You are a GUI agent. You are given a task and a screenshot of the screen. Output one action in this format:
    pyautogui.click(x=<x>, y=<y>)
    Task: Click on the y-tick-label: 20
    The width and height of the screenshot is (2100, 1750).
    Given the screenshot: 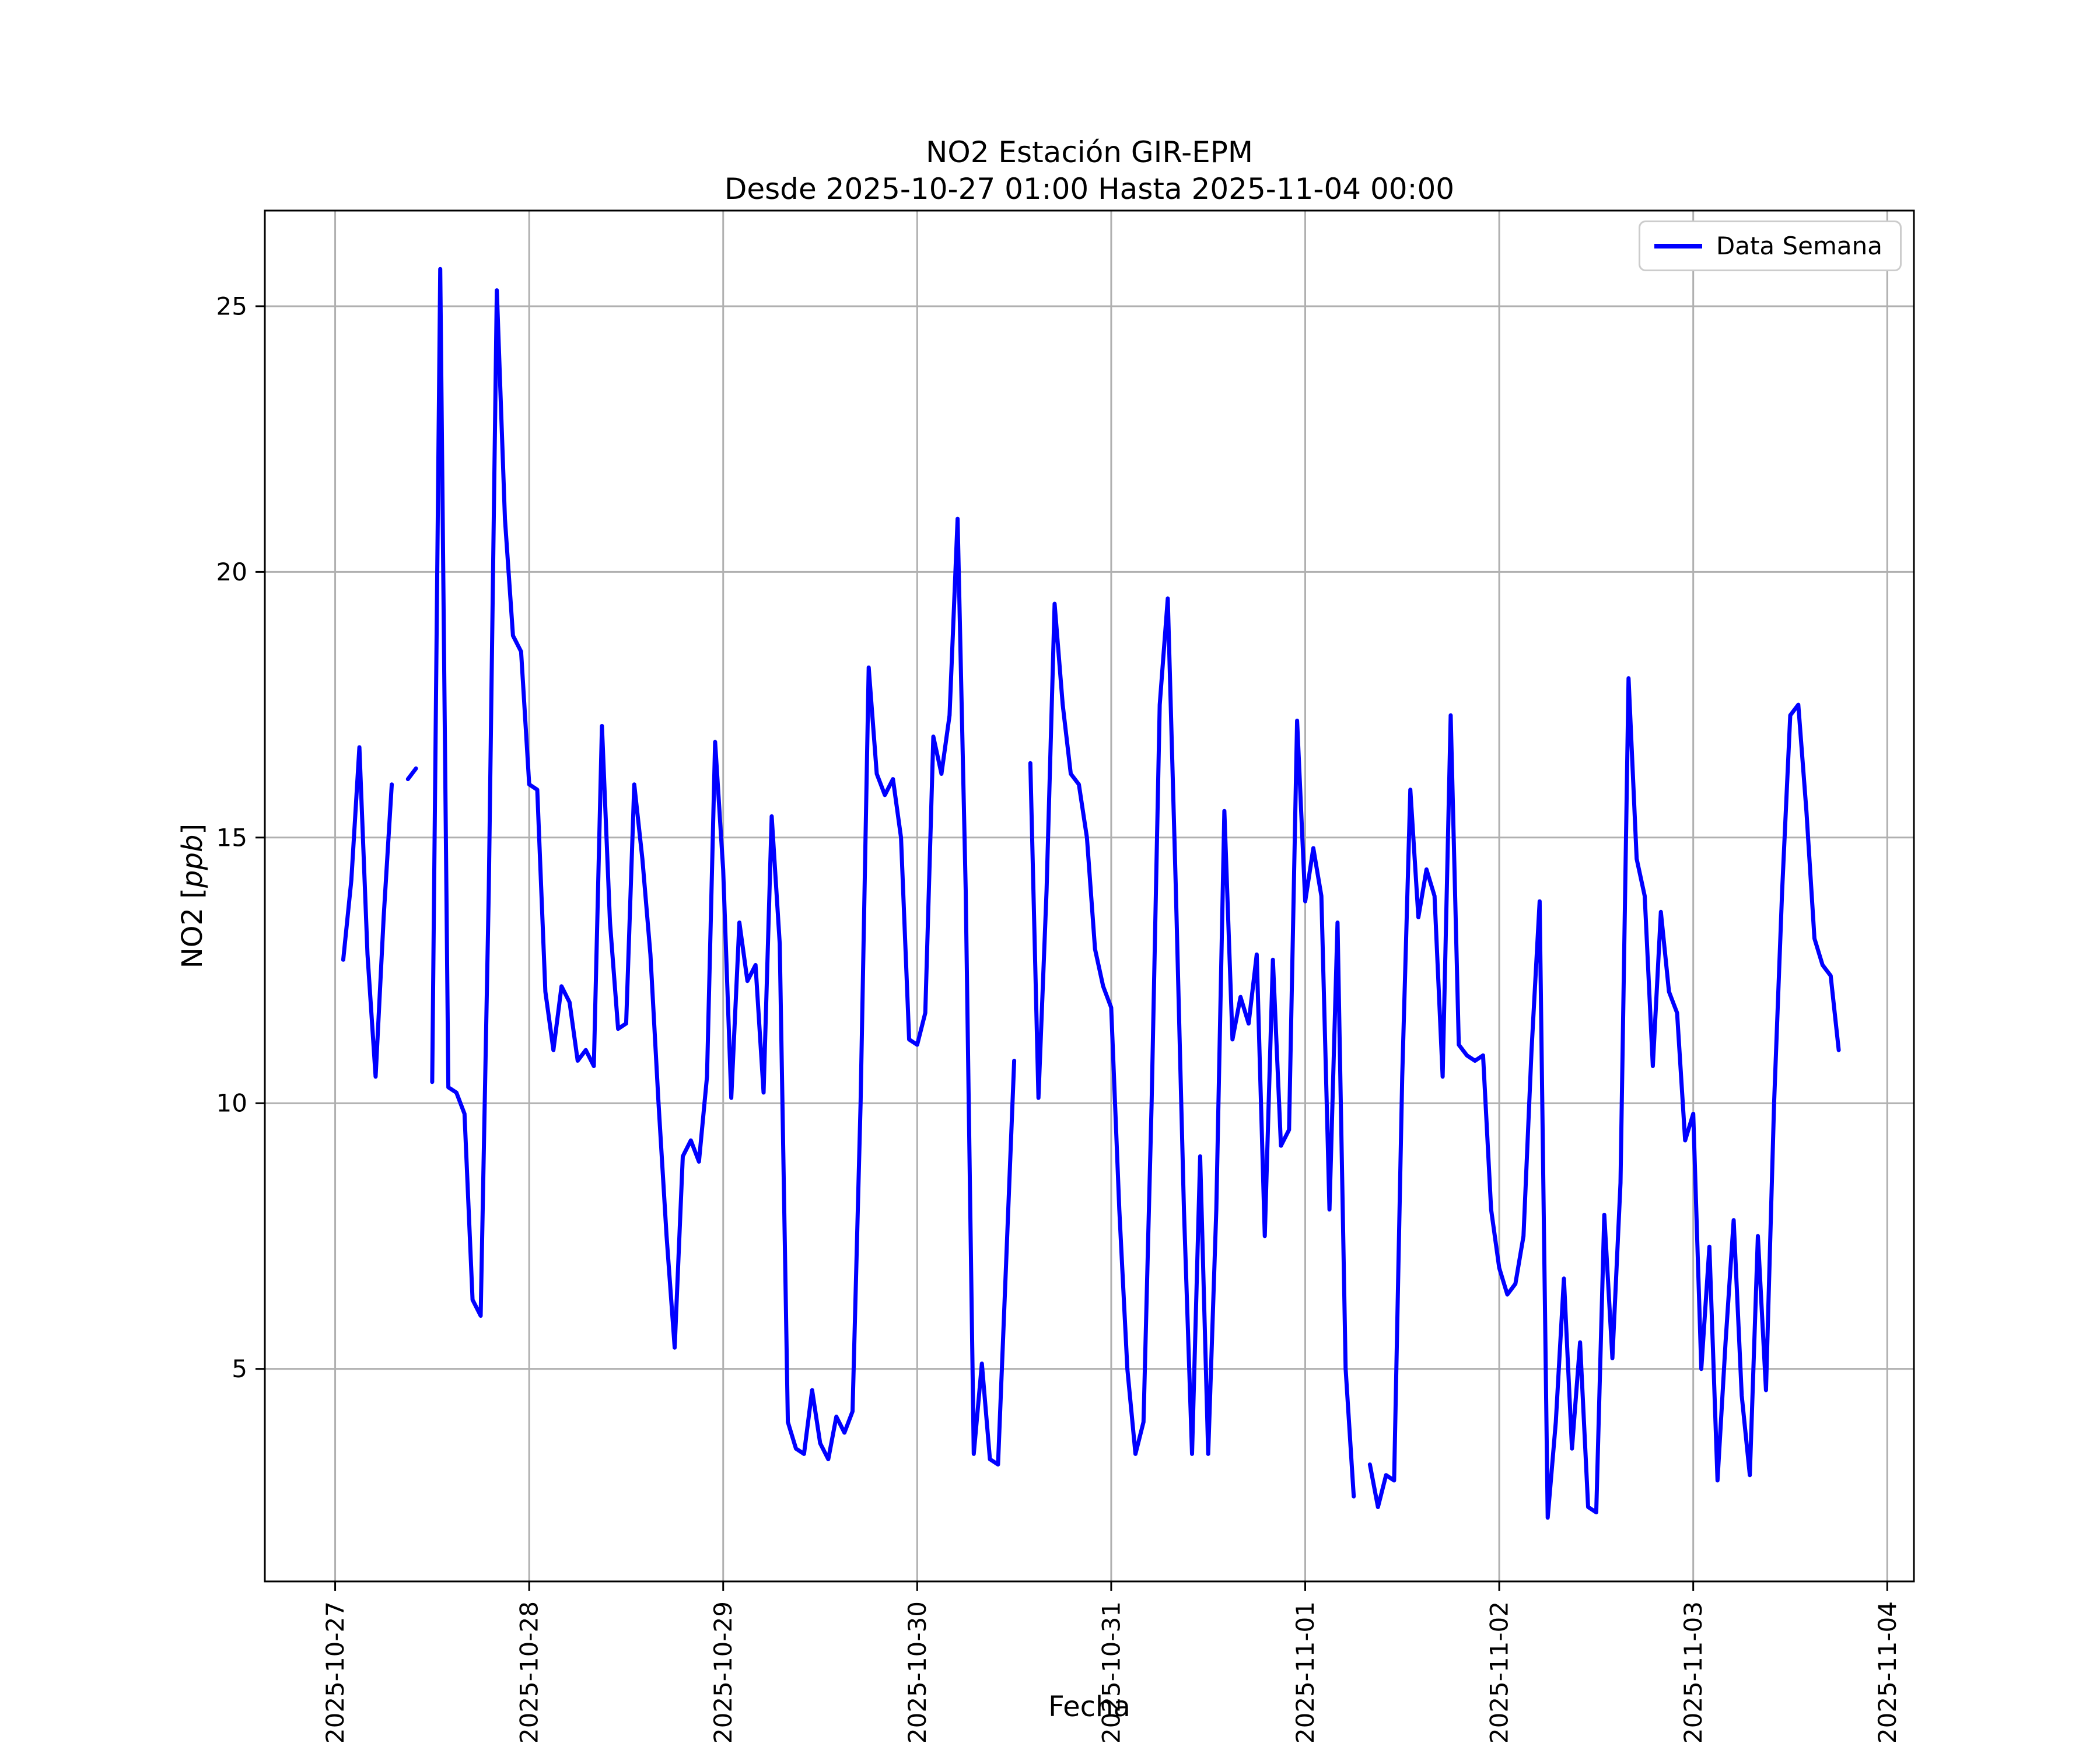 What is the action you would take?
    pyautogui.click(x=231, y=572)
    